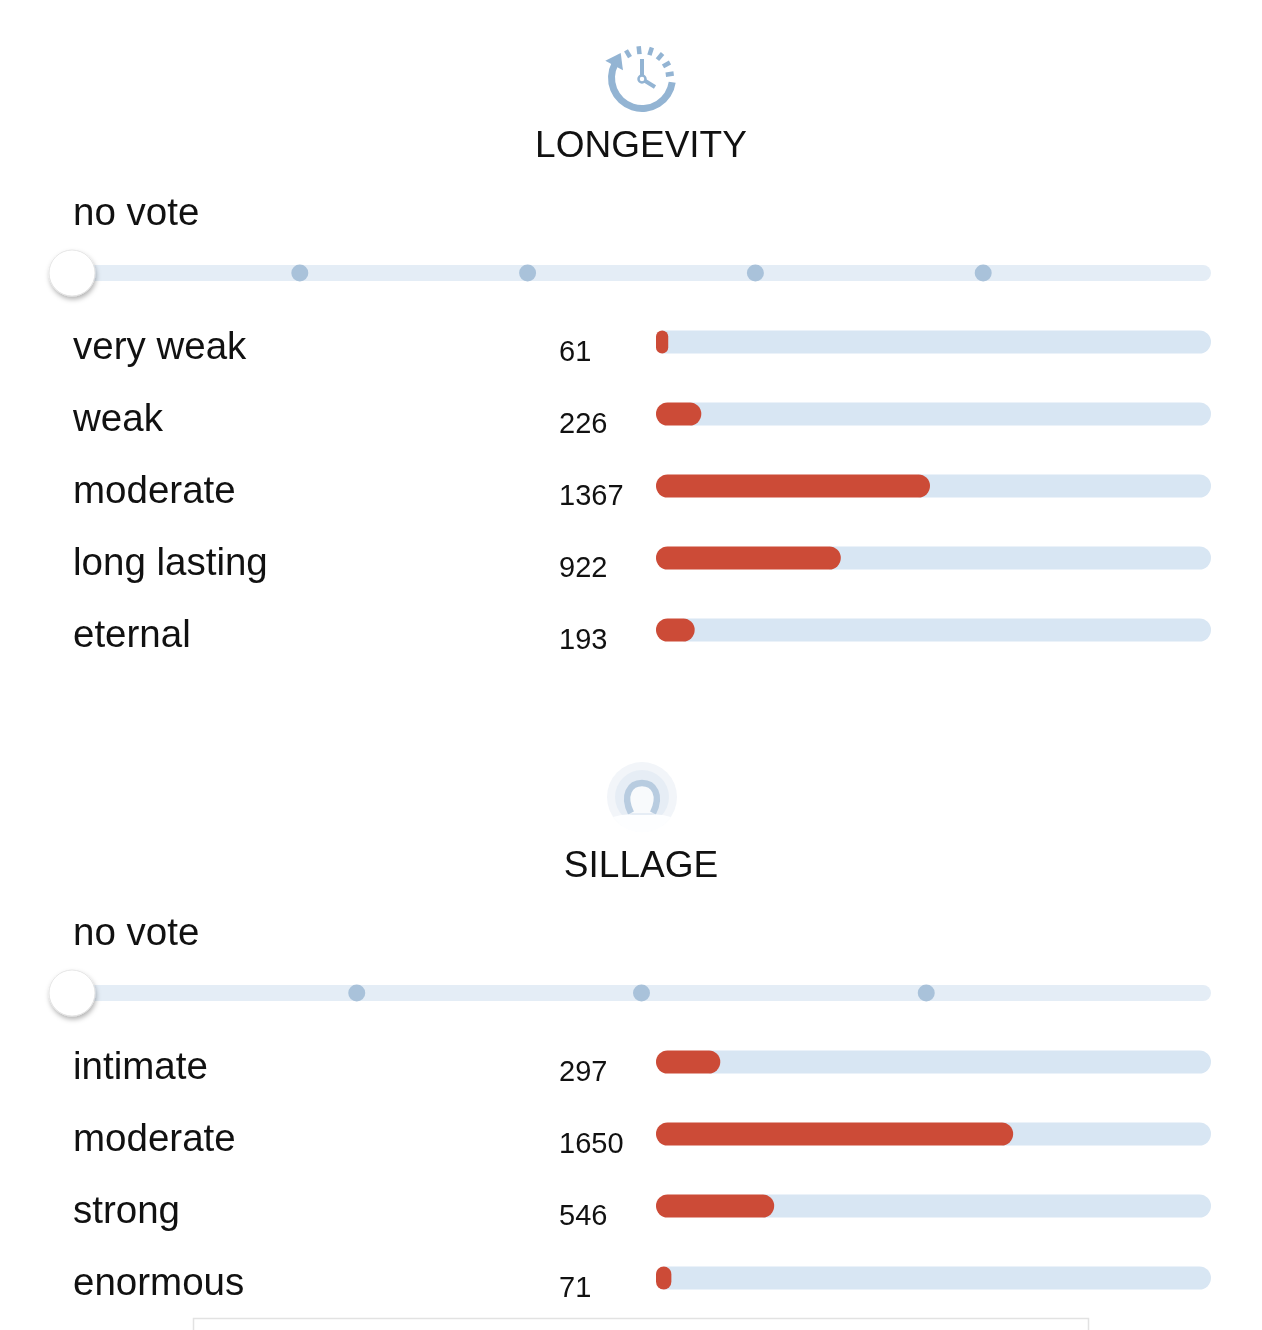 The height and width of the screenshot is (1330, 1262). I want to click on data-label: 297, so click(583, 1071).